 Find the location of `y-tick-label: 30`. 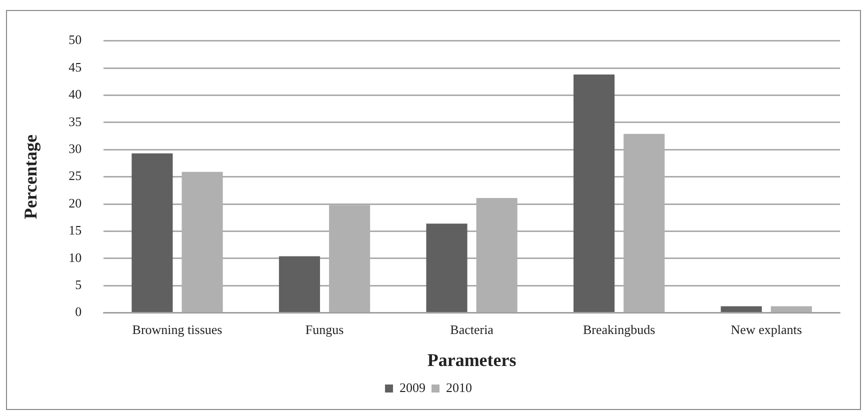

y-tick-label: 30 is located at coordinates (75, 148).